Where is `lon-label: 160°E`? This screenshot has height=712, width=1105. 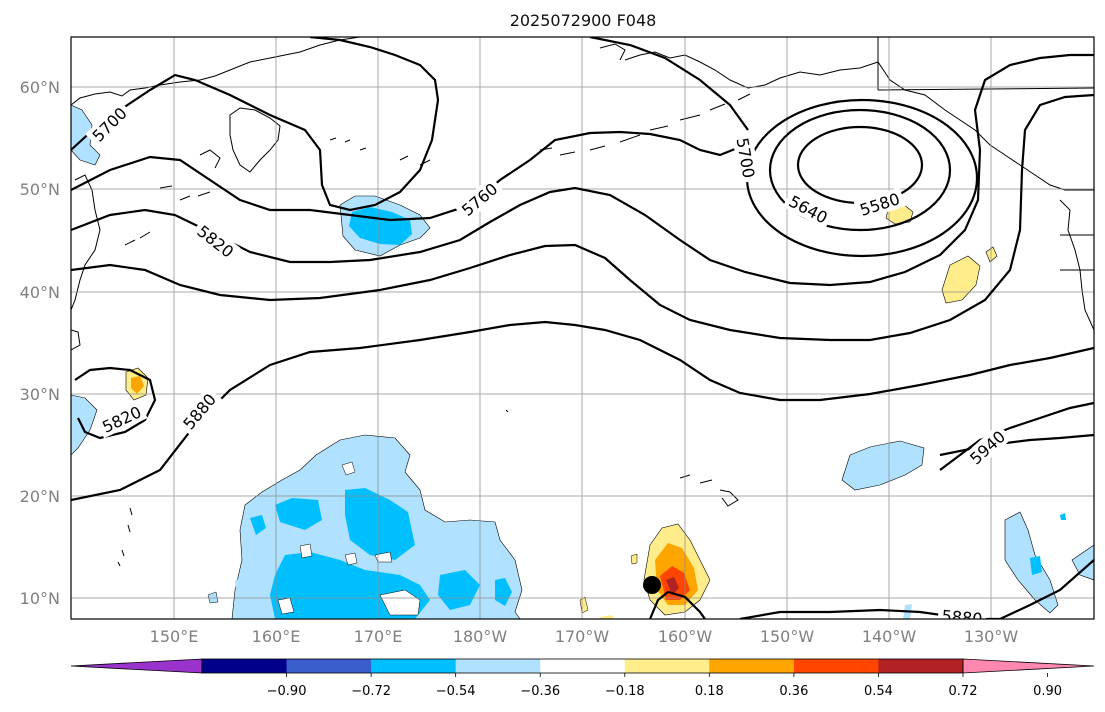 lon-label: 160°E is located at coordinates (276, 636).